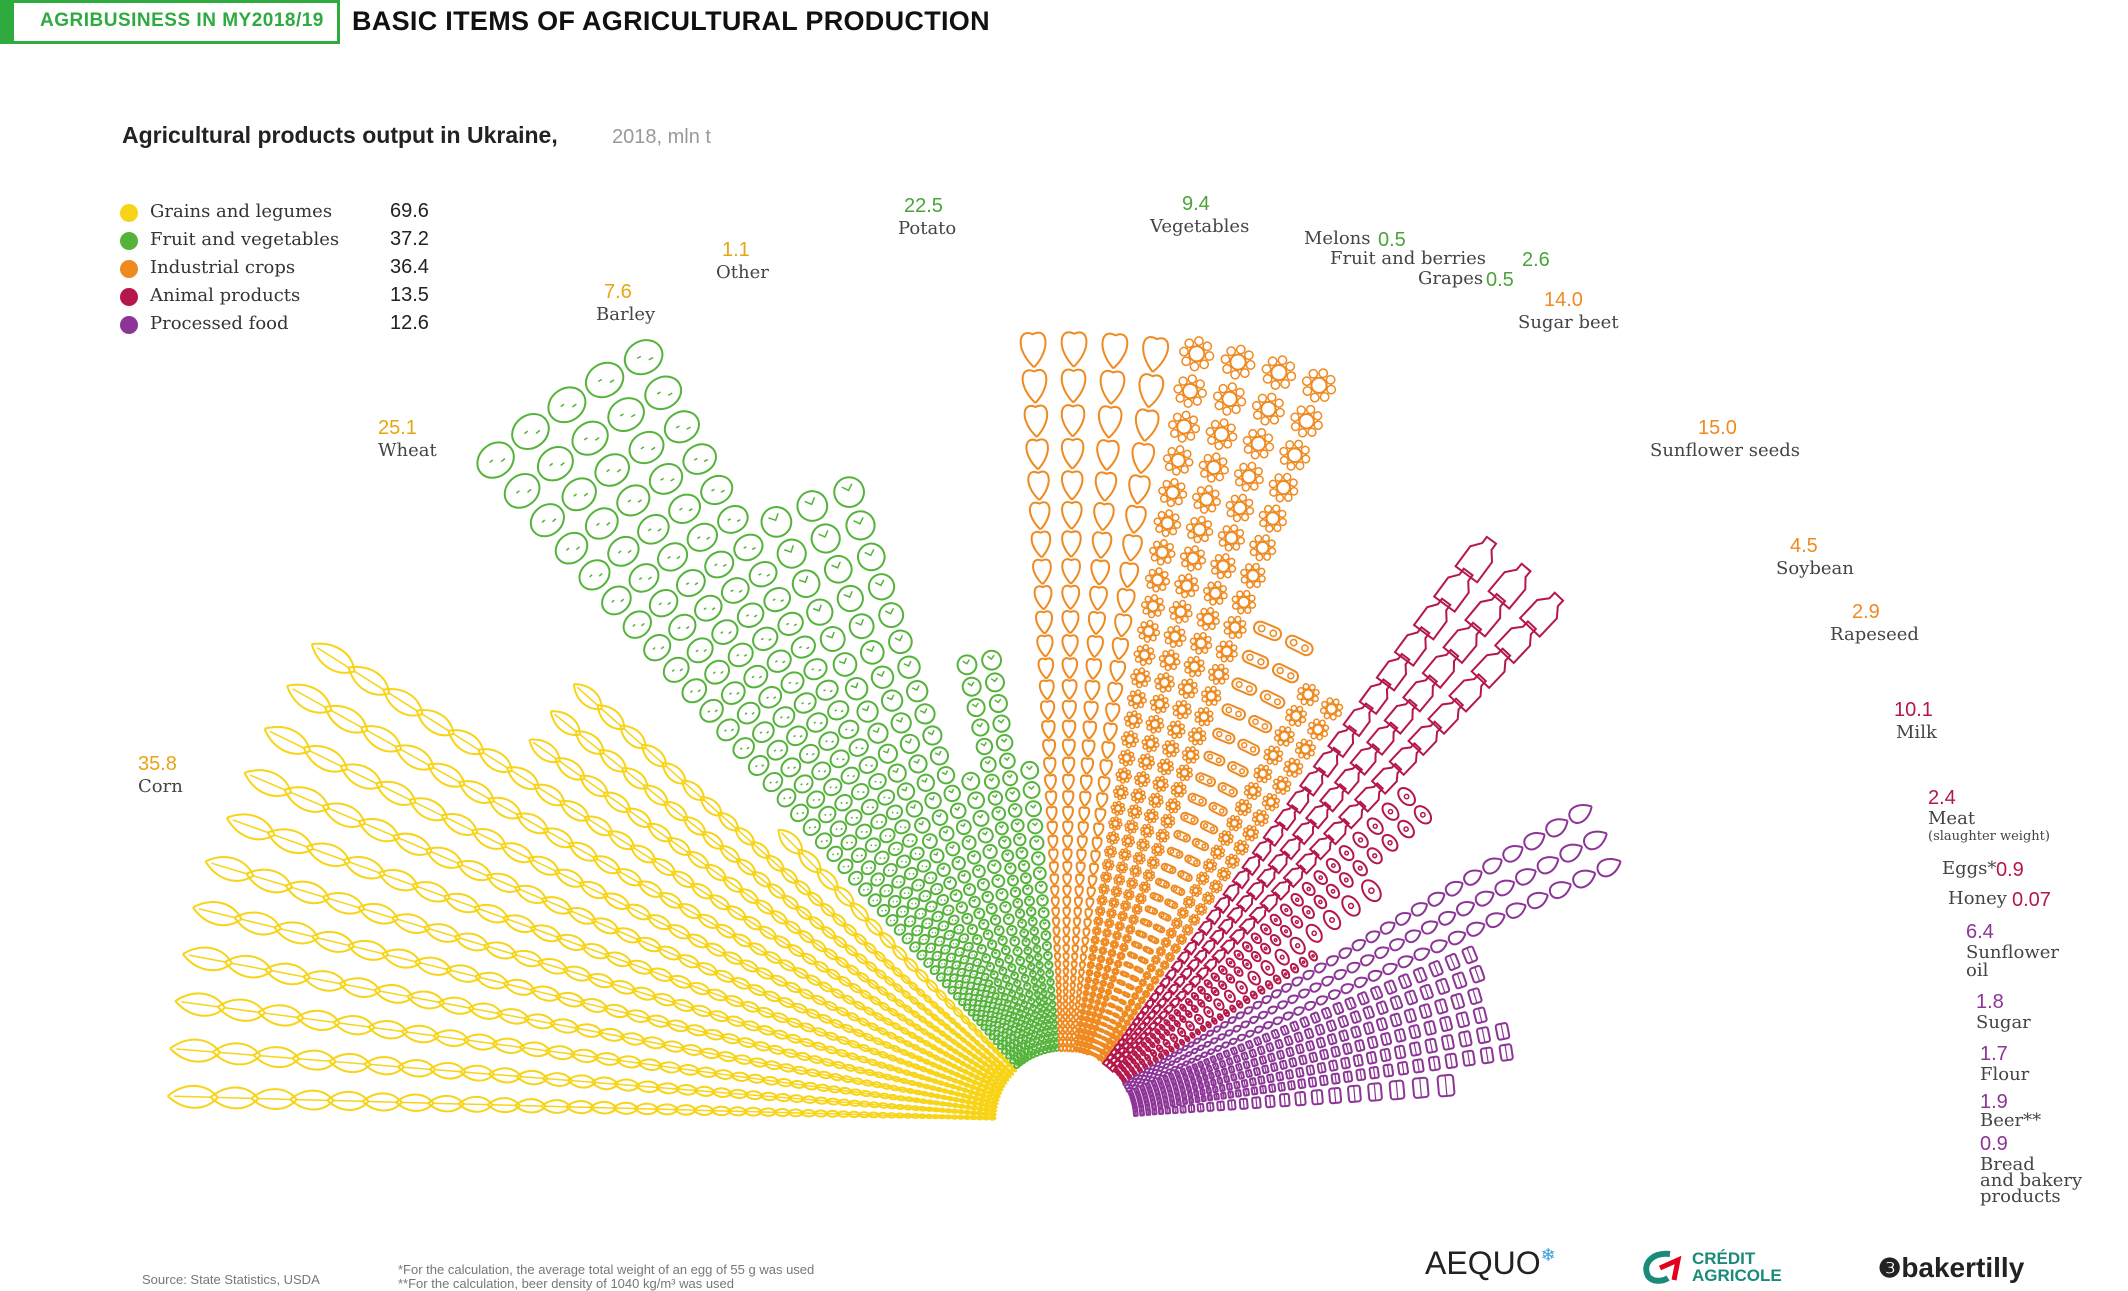 This screenshot has height=1291, width=2128. Describe the element at coordinates (1490, 1263) in the screenshot. I see `aequo-logo: AEQUO❄` at that location.